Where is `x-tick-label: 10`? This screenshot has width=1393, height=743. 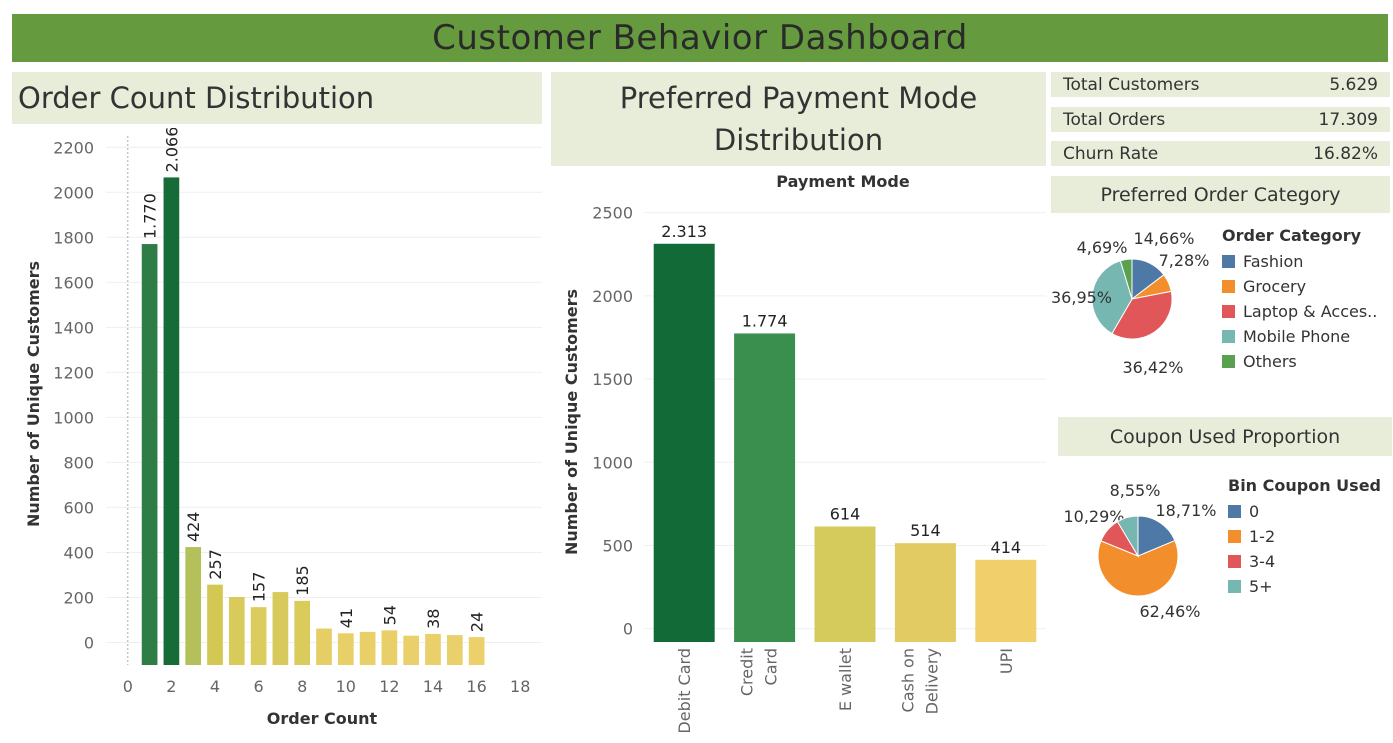
x-tick-label: 10 is located at coordinates (346, 686).